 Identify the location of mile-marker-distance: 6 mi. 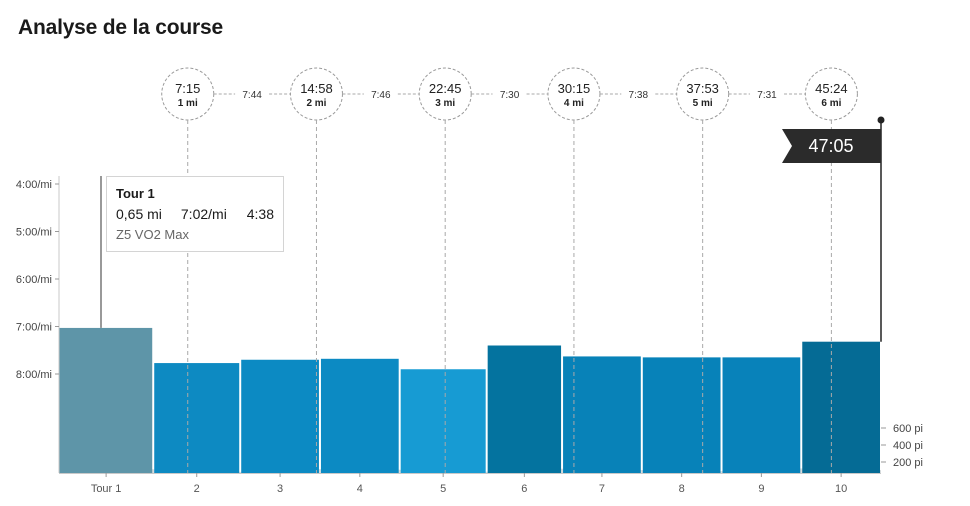
(831, 103).